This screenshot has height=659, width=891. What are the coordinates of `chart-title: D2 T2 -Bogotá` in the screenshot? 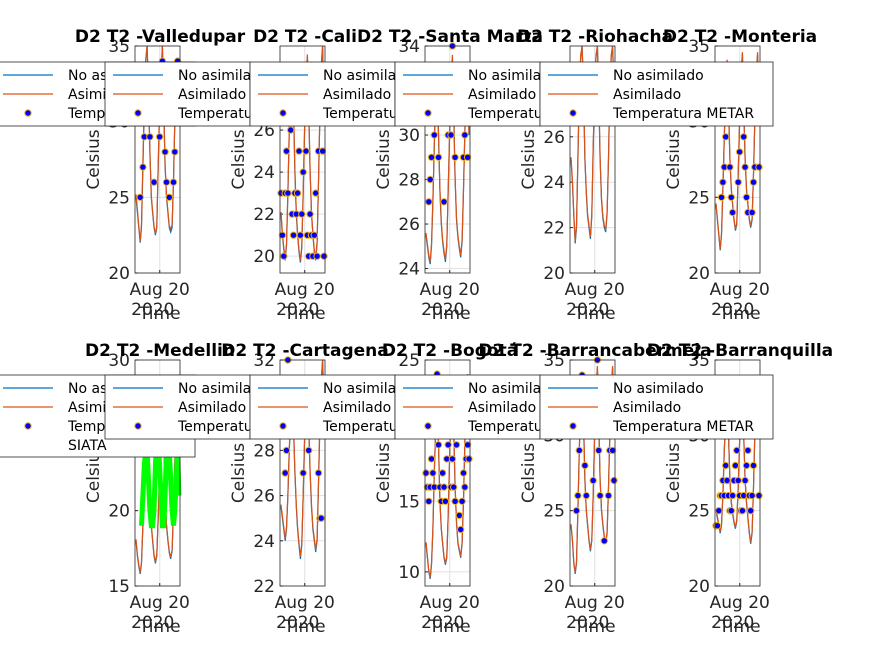 It's located at (450, 351).